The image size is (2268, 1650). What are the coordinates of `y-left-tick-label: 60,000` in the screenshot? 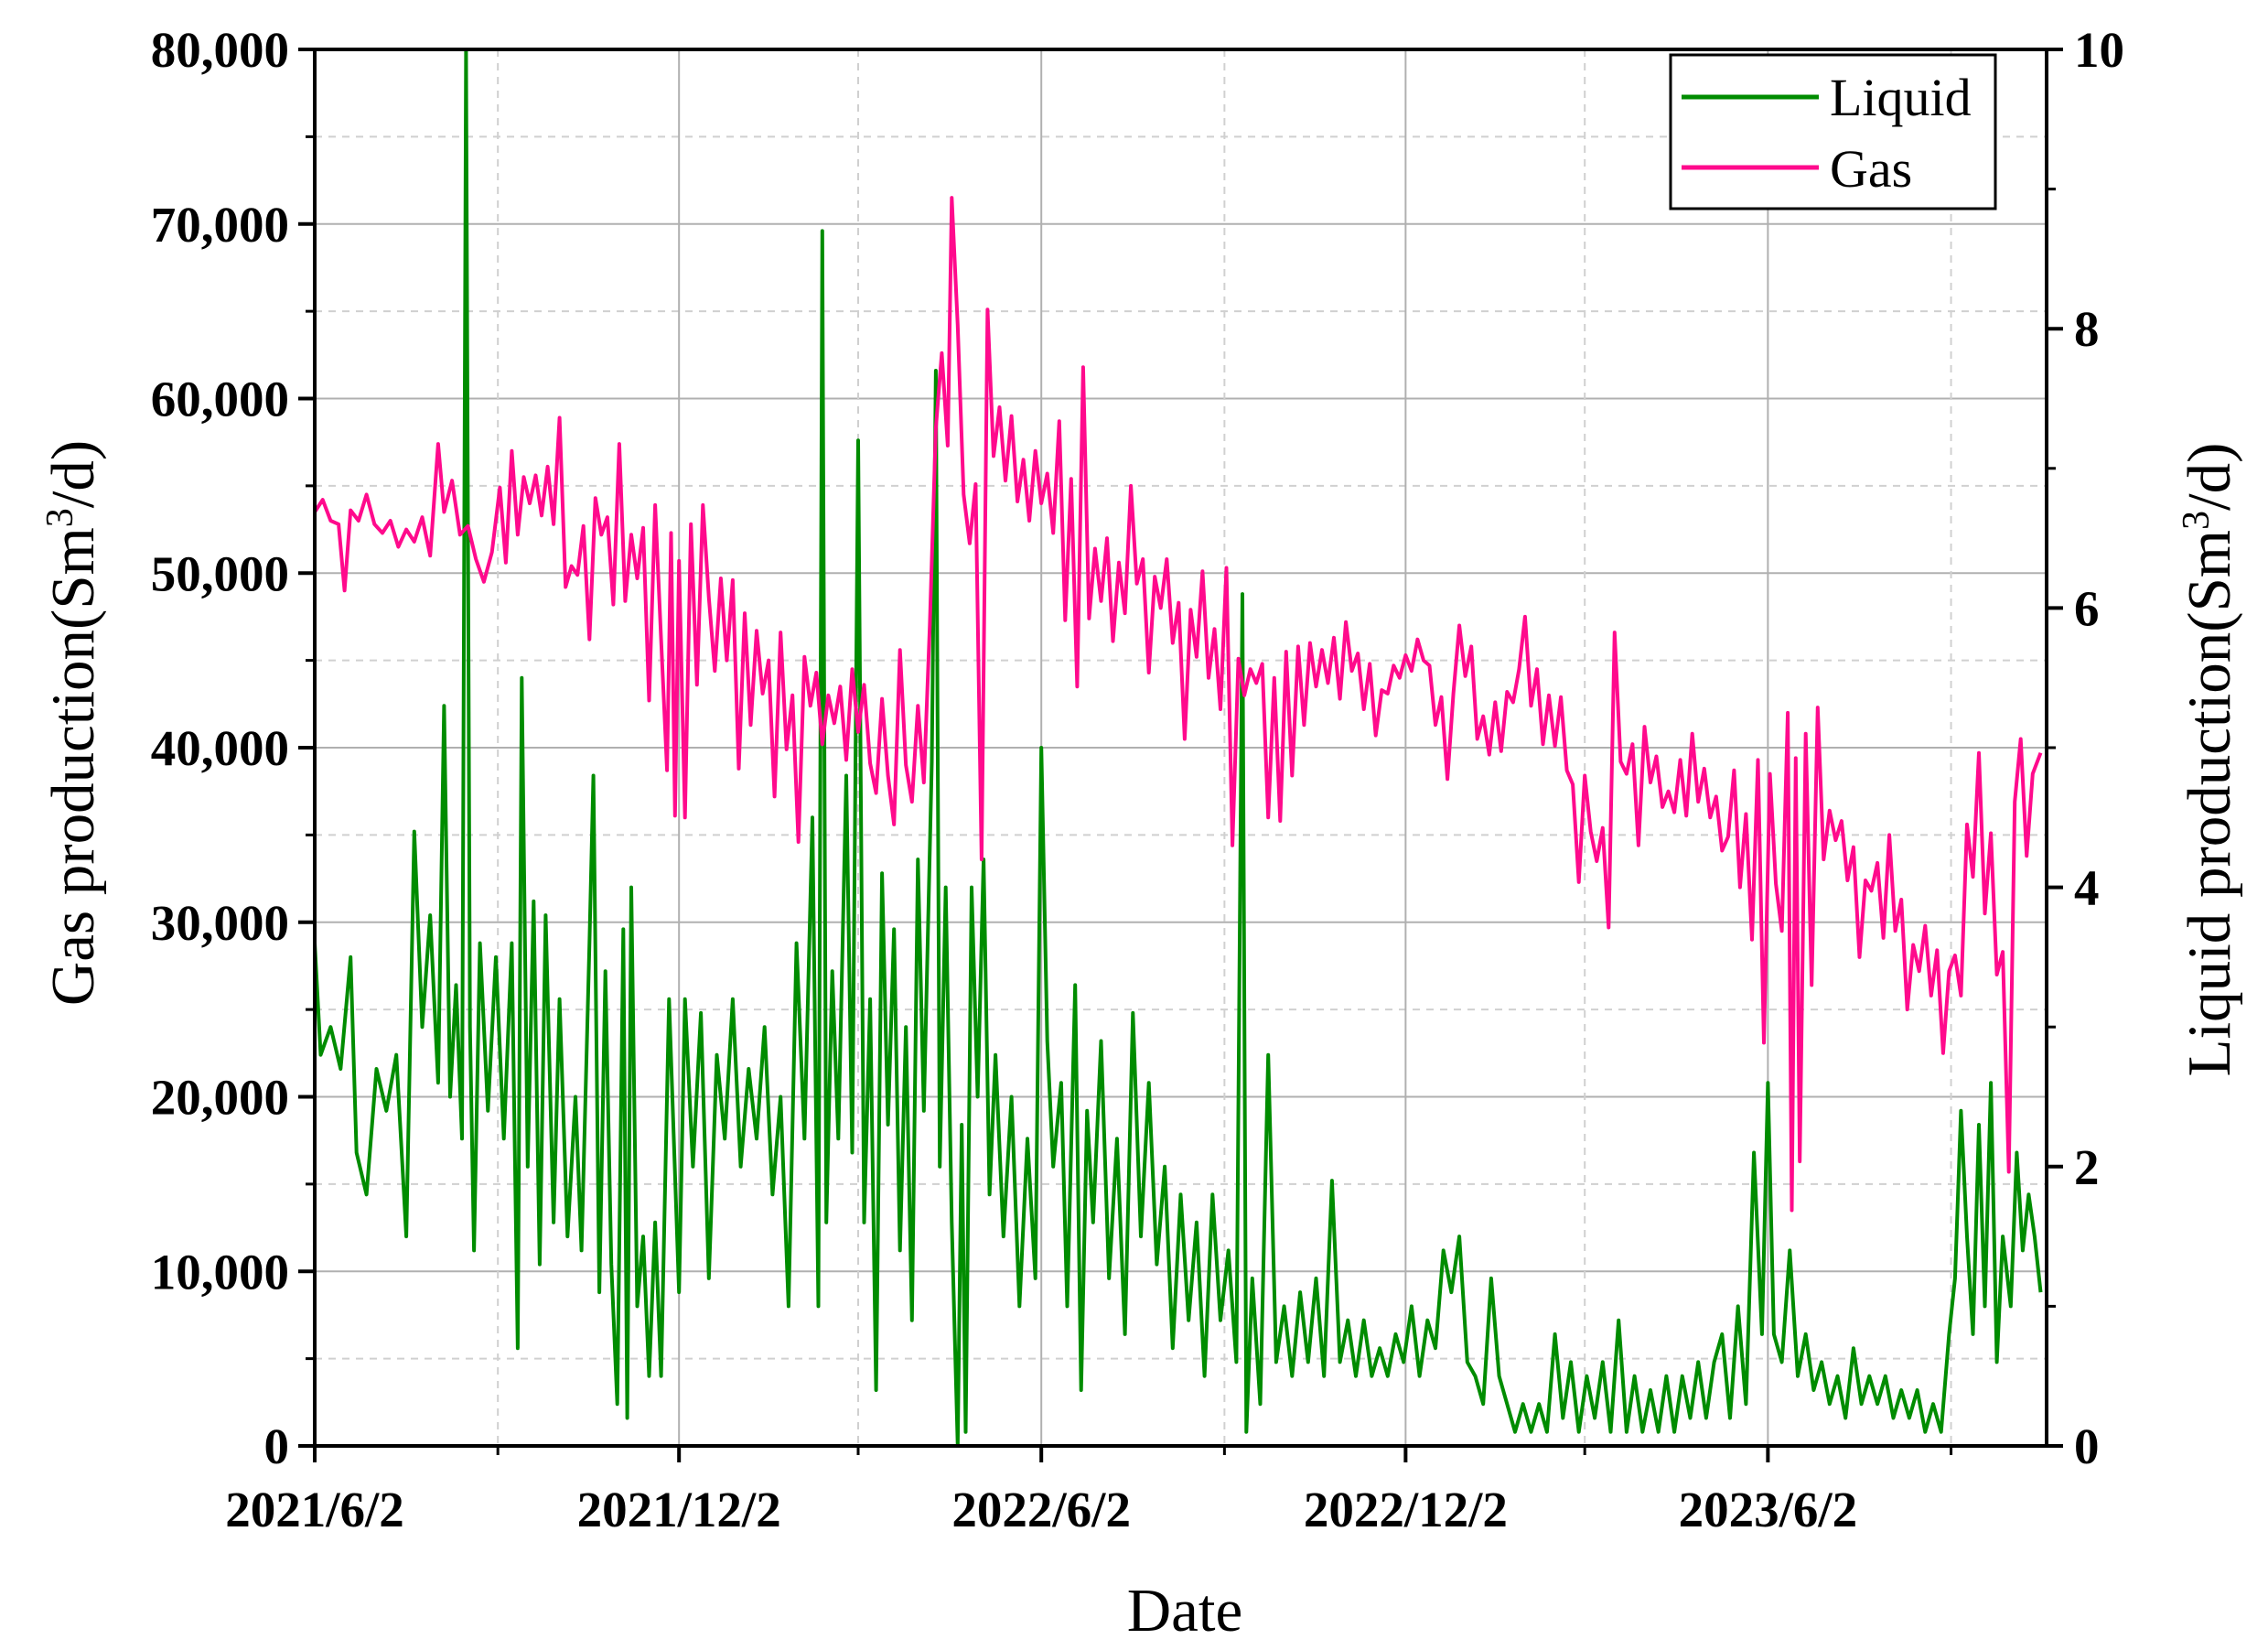 It's located at (220, 399).